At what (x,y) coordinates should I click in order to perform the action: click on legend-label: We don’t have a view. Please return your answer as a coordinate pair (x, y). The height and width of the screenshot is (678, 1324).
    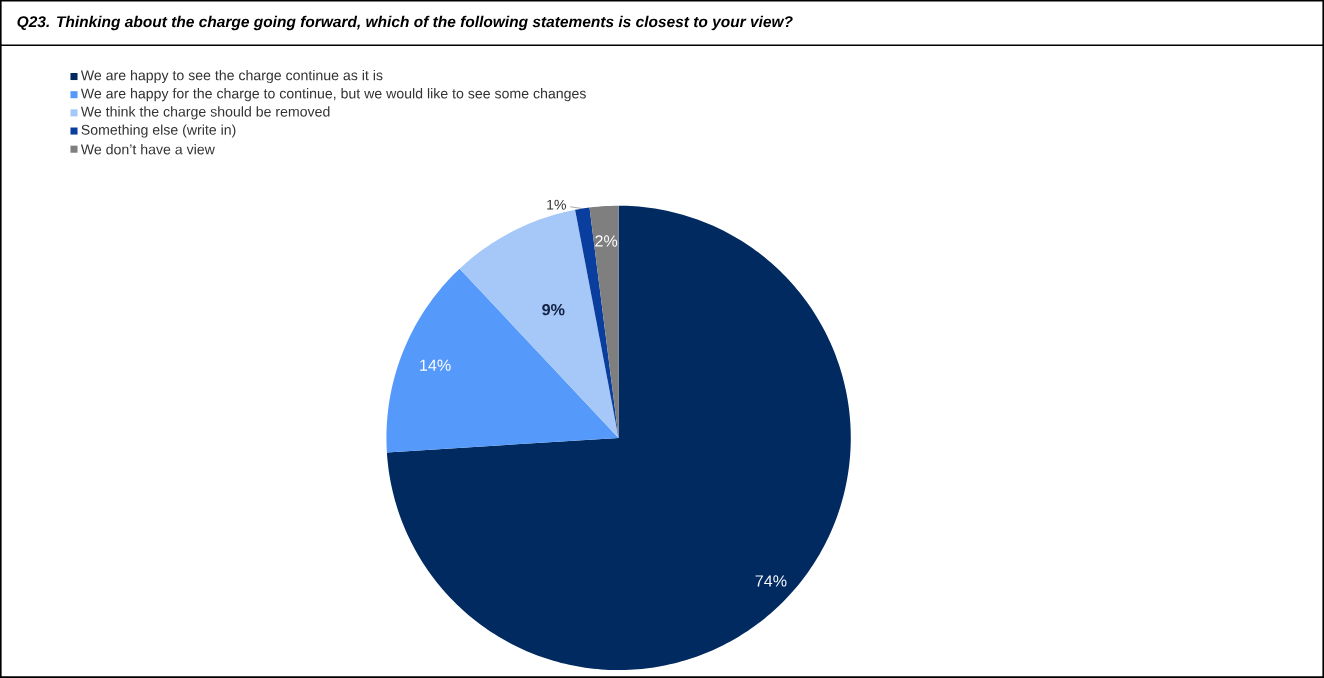
    Looking at the image, I should click on (147, 149).